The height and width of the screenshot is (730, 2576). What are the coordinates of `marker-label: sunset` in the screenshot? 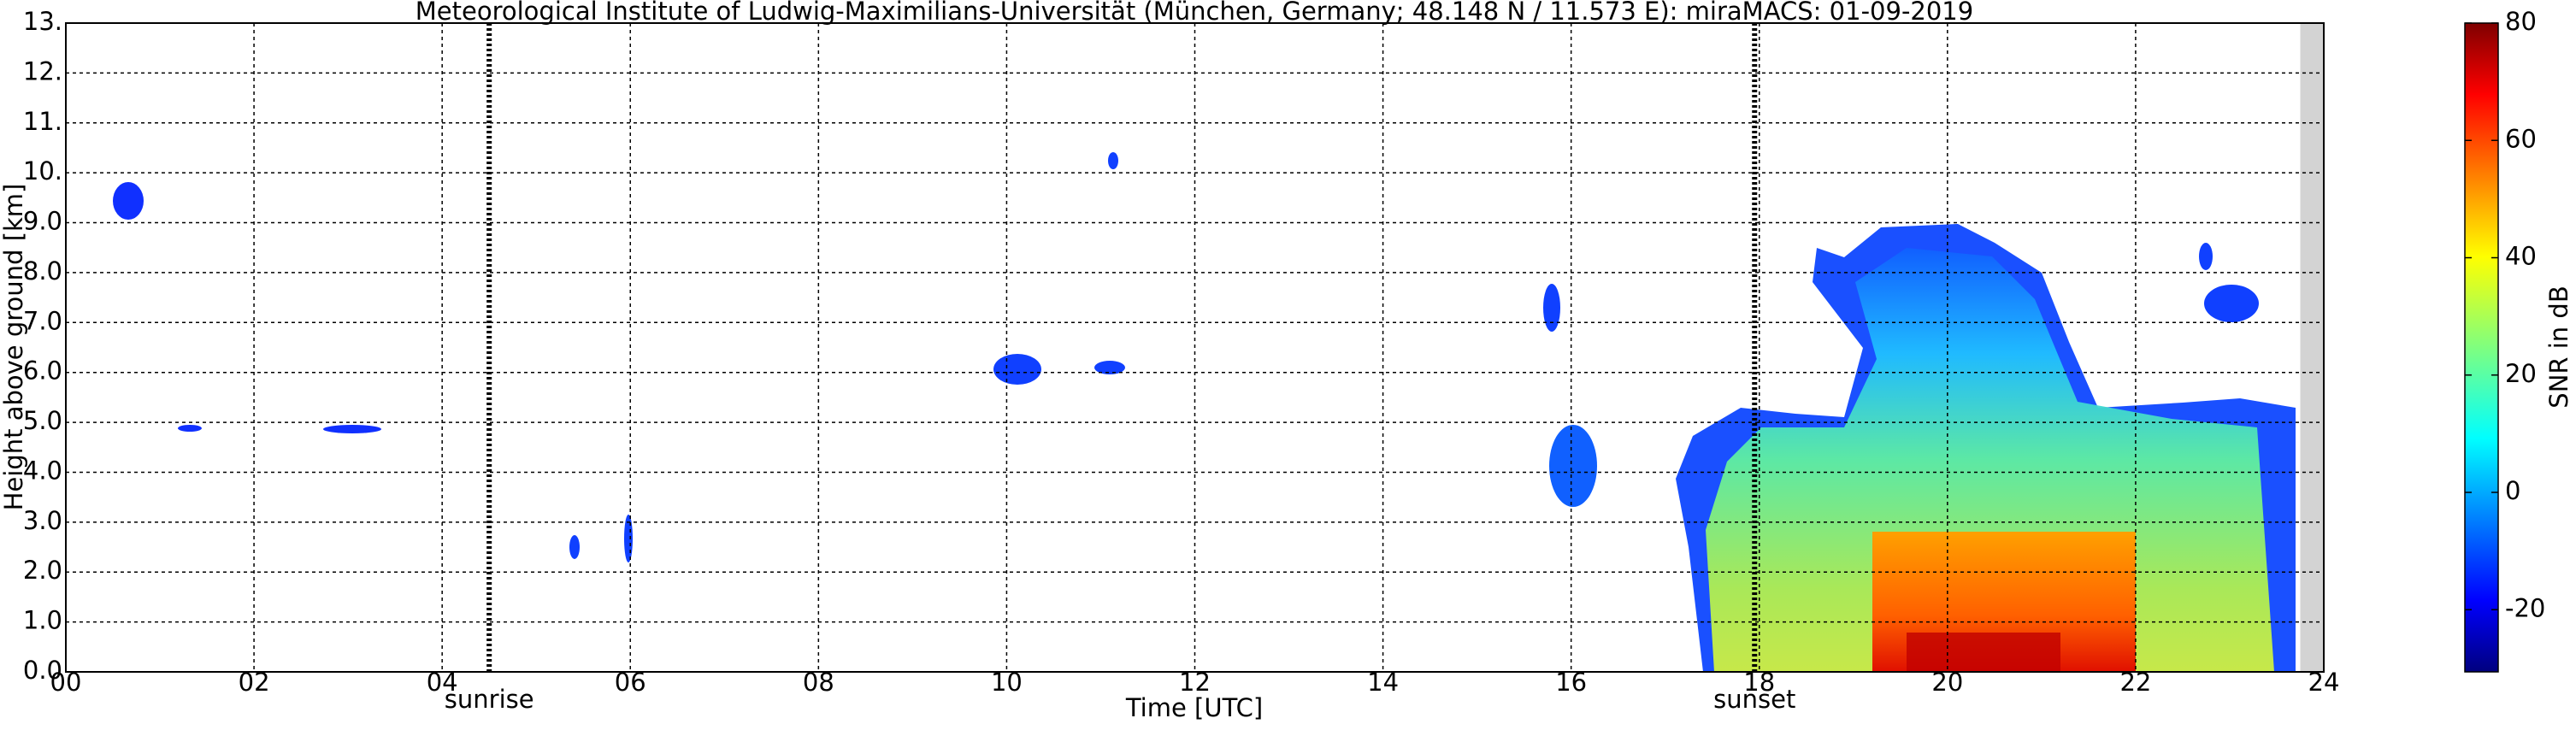 It's located at (1754, 699).